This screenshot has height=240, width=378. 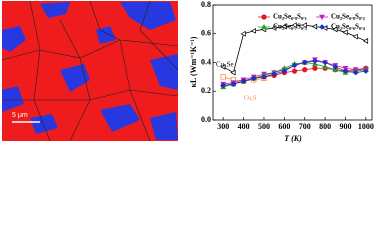 I want to click on legend-label: Cu₂Se₀.₇S₀.₃, so click(x=290, y=27).